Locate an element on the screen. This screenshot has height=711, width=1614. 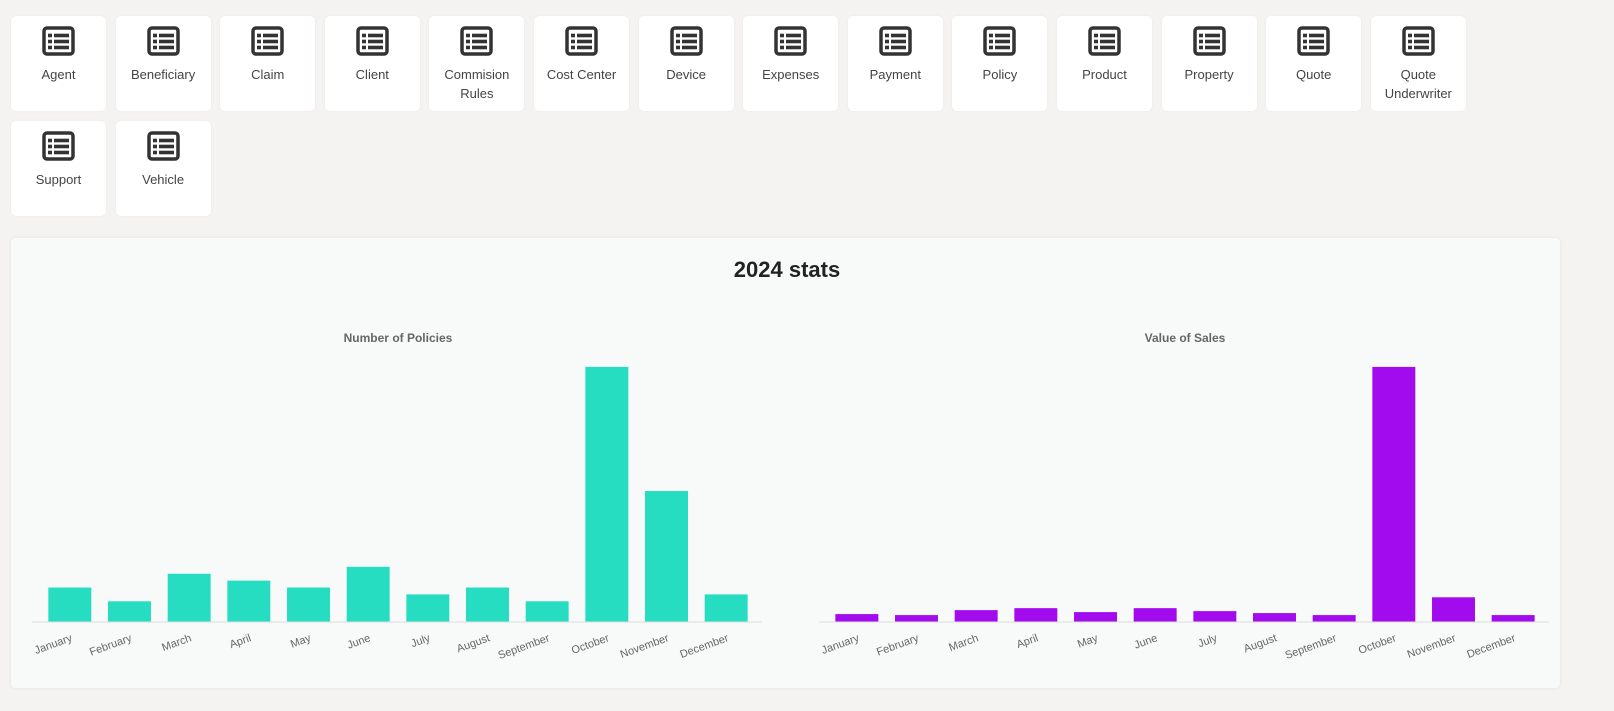
entity-tile: Agent is located at coordinates (58, 63).